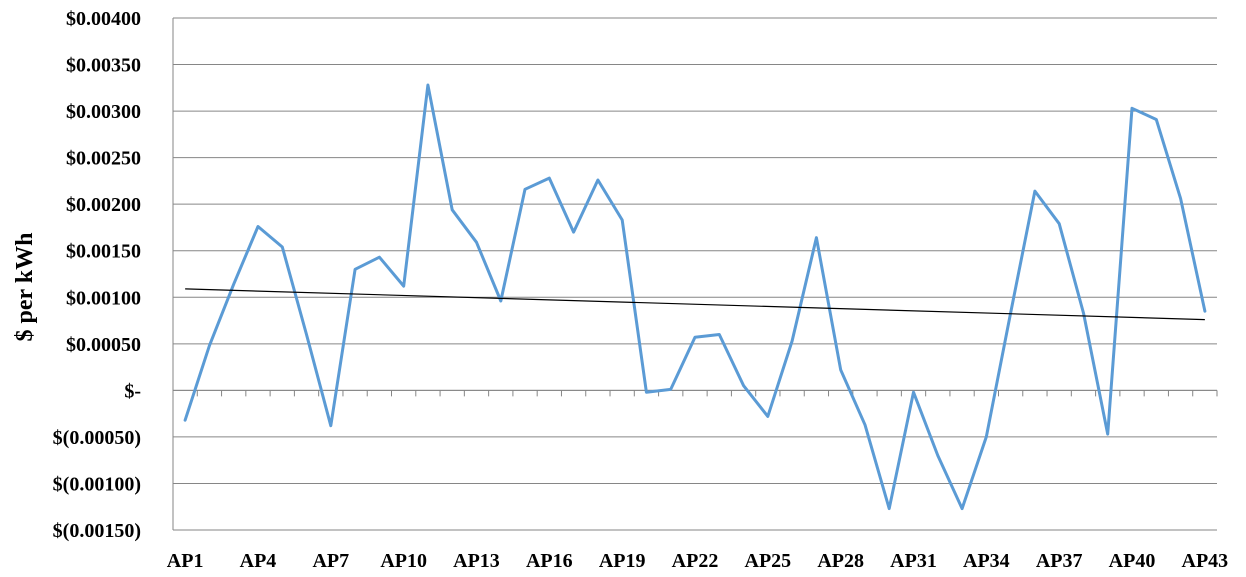  What do you see at coordinates (103, 298) in the screenshot?
I see `y-tick-label: $0.00100` at bounding box center [103, 298].